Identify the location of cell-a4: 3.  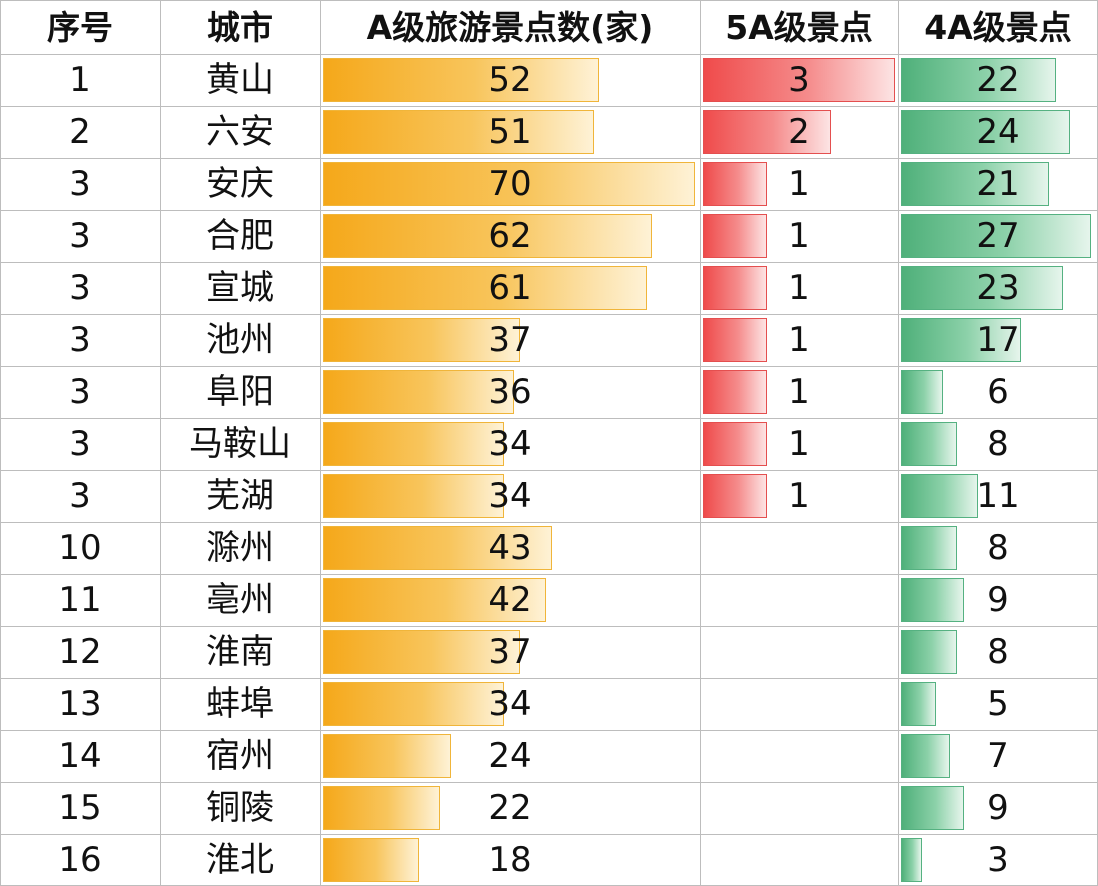
(998, 860).